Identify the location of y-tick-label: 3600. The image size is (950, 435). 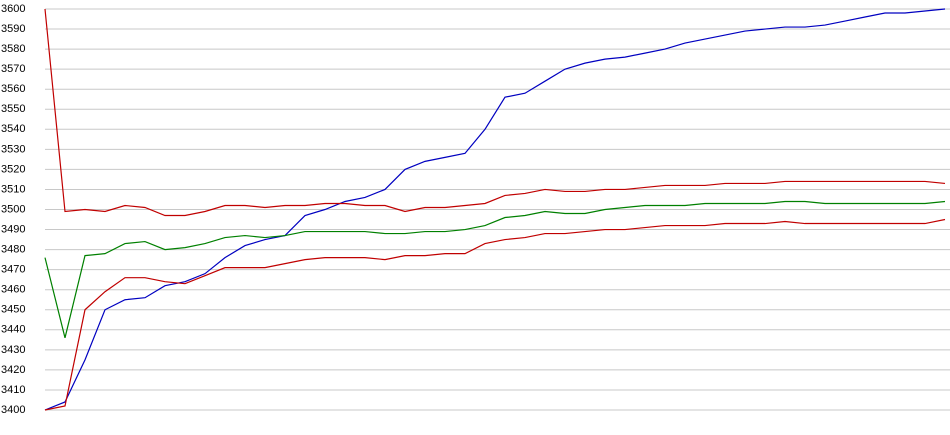
(13, 9).